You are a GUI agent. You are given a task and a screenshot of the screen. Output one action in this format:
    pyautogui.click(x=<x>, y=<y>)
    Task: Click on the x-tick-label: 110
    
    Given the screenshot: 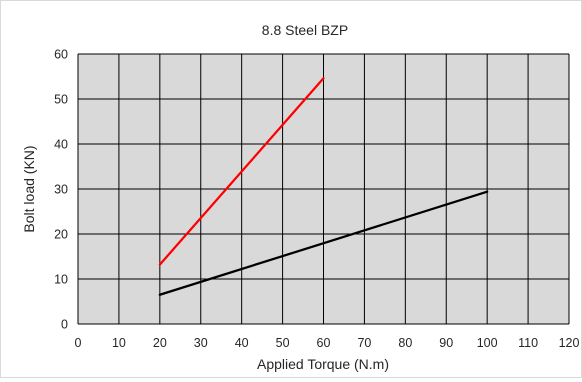 What is the action you would take?
    pyautogui.click(x=528, y=343)
    